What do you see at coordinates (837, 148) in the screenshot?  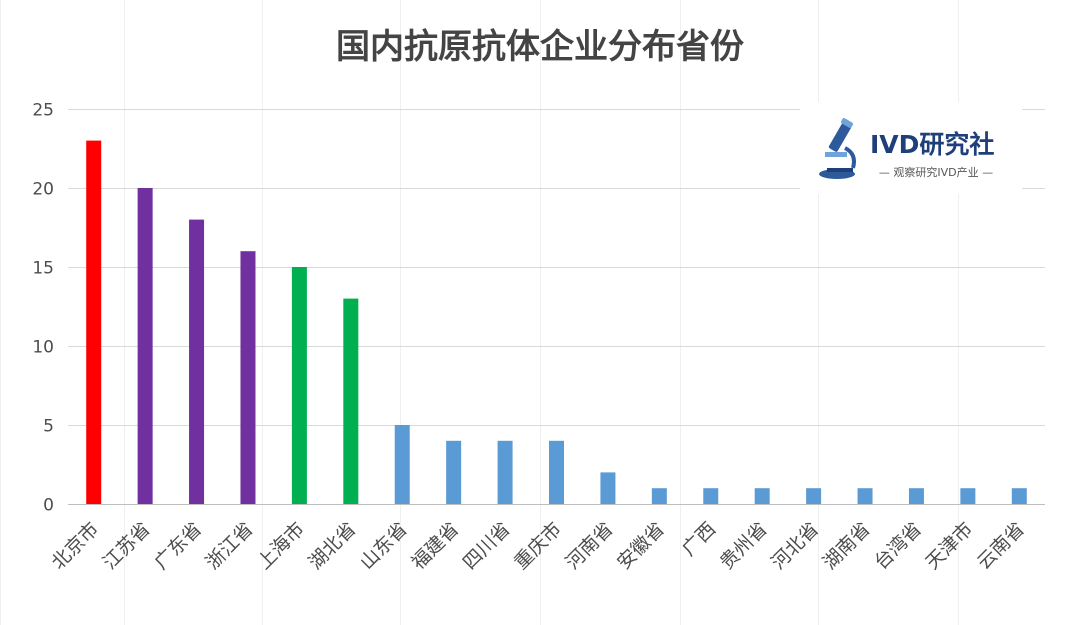 I see `microscope-icon` at bounding box center [837, 148].